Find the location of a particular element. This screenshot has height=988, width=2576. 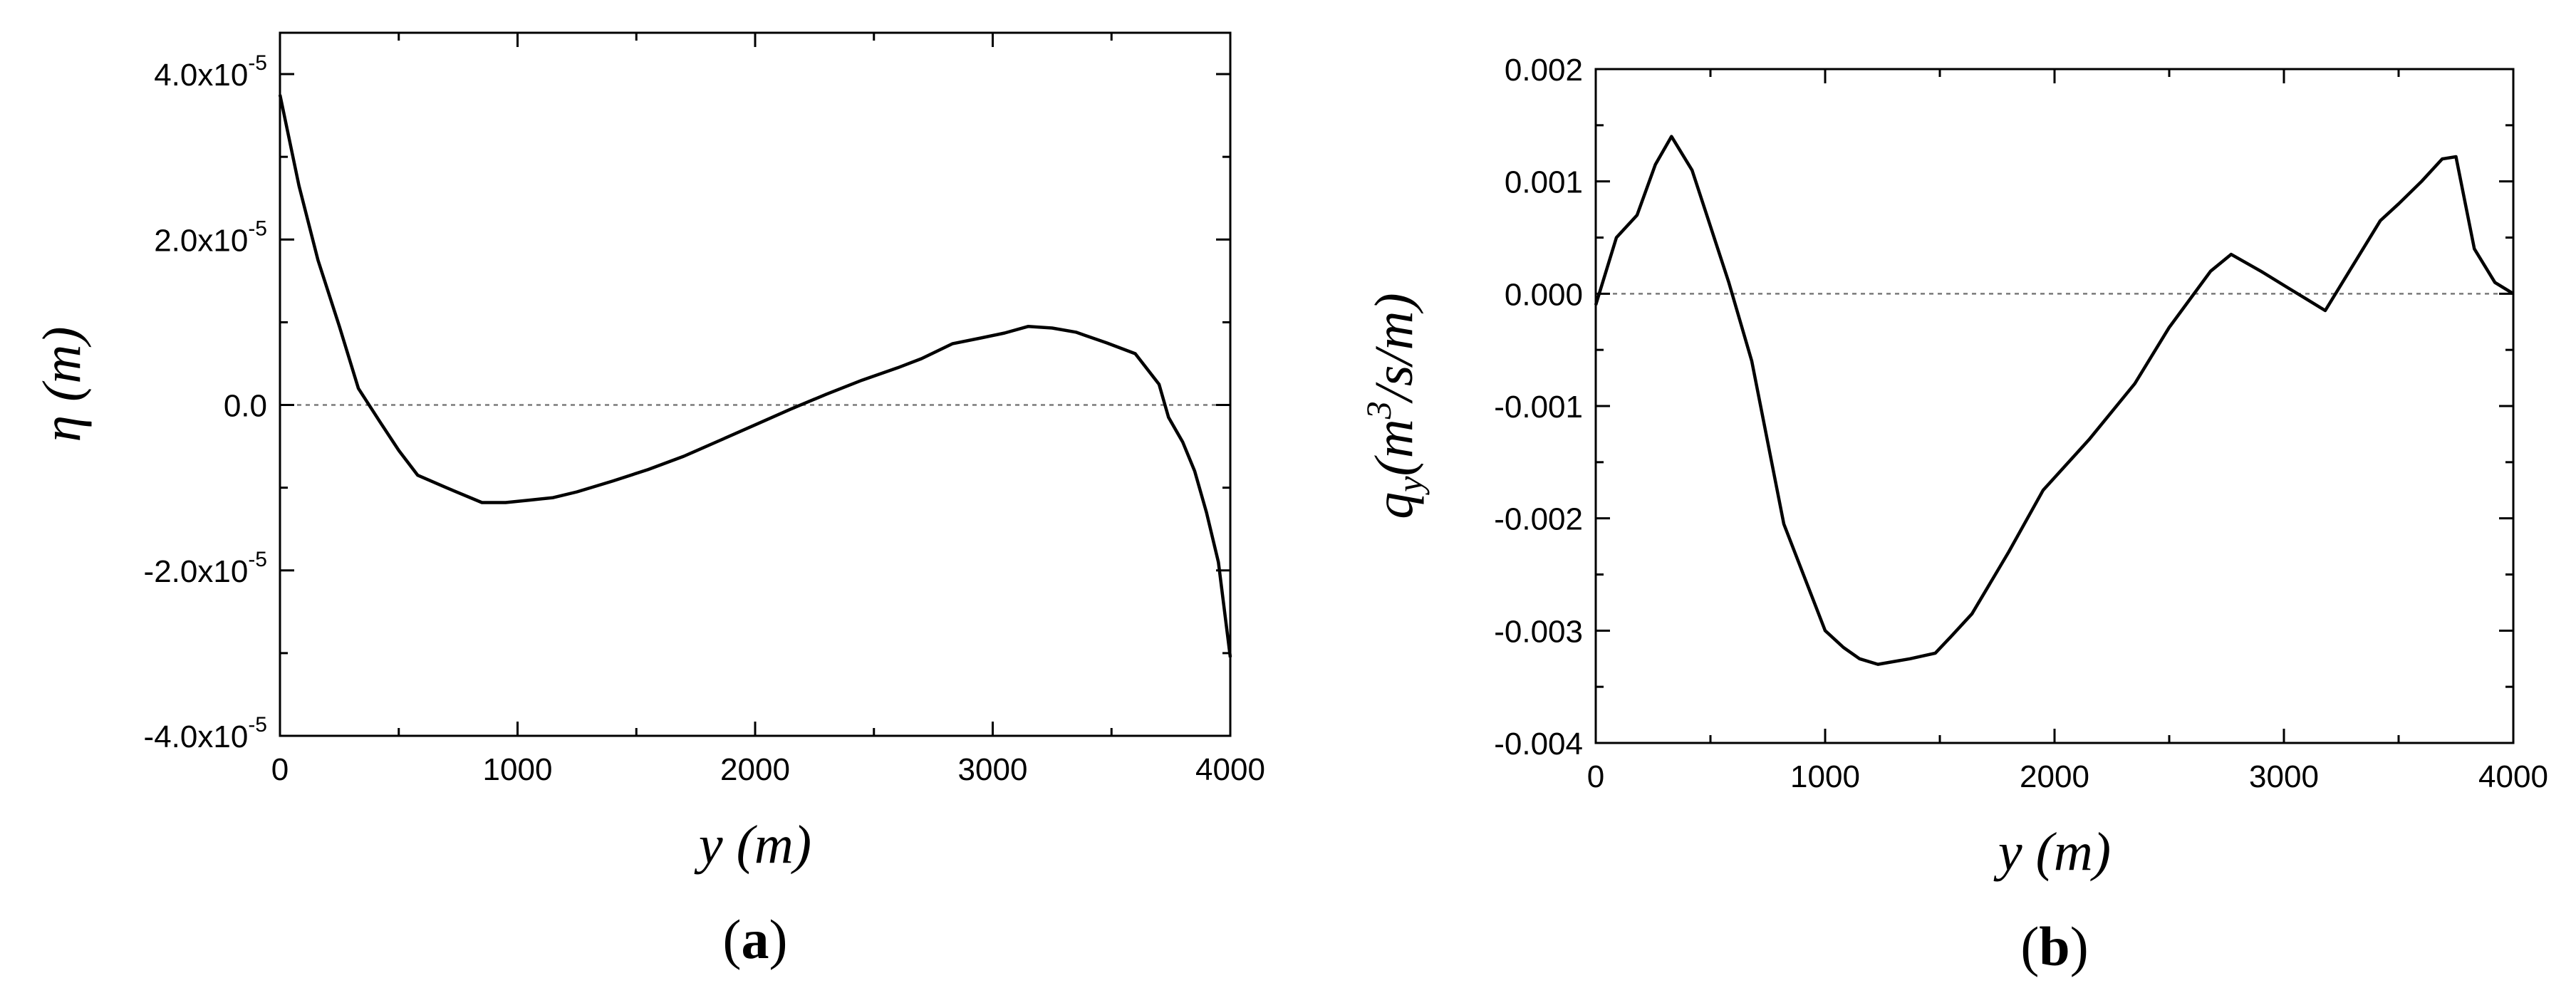

y-tick-mantissa: 0.0 is located at coordinates (245, 406).